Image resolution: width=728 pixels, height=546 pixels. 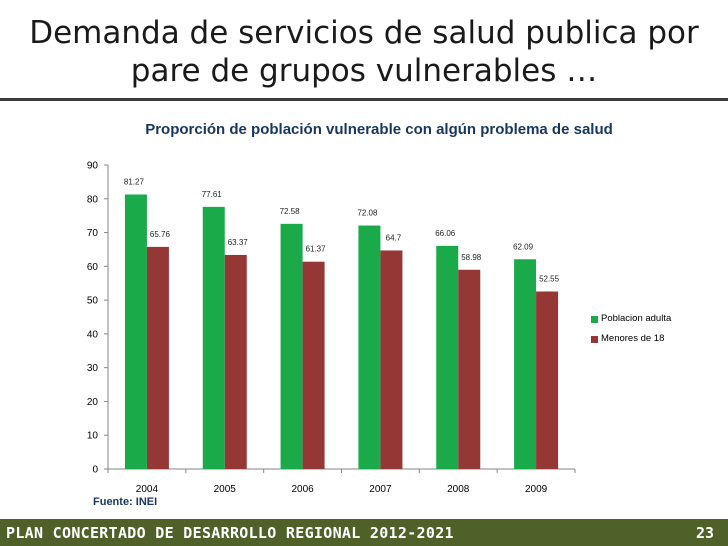 What do you see at coordinates (549, 278) in the screenshot?
I see `data-label: 52.55` at bounding box center [549, 278].